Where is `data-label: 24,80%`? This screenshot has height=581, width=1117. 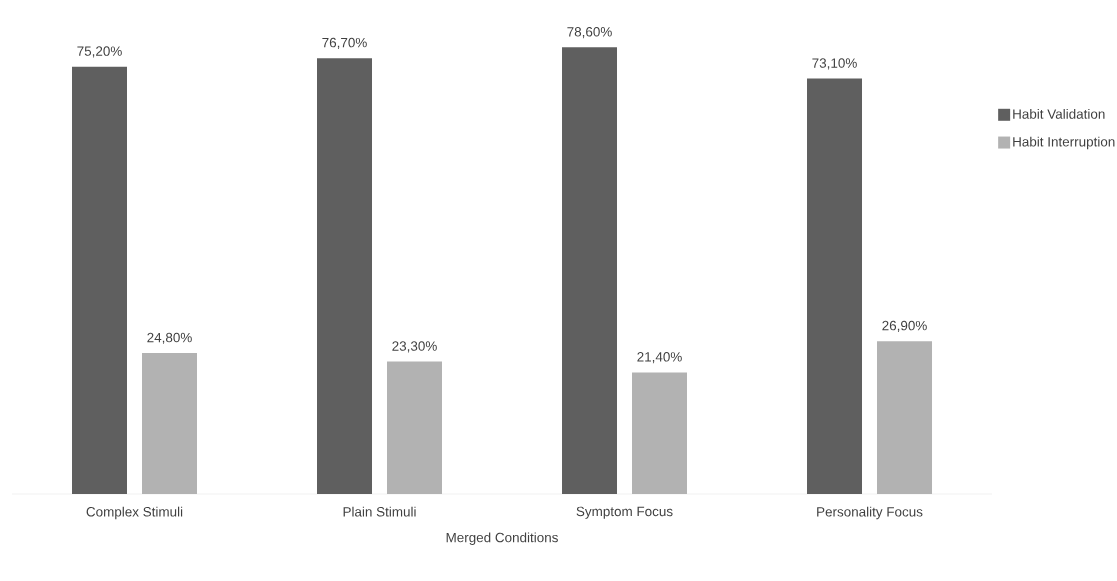
data-label: 24,80% is located at coordinates (169, 338).